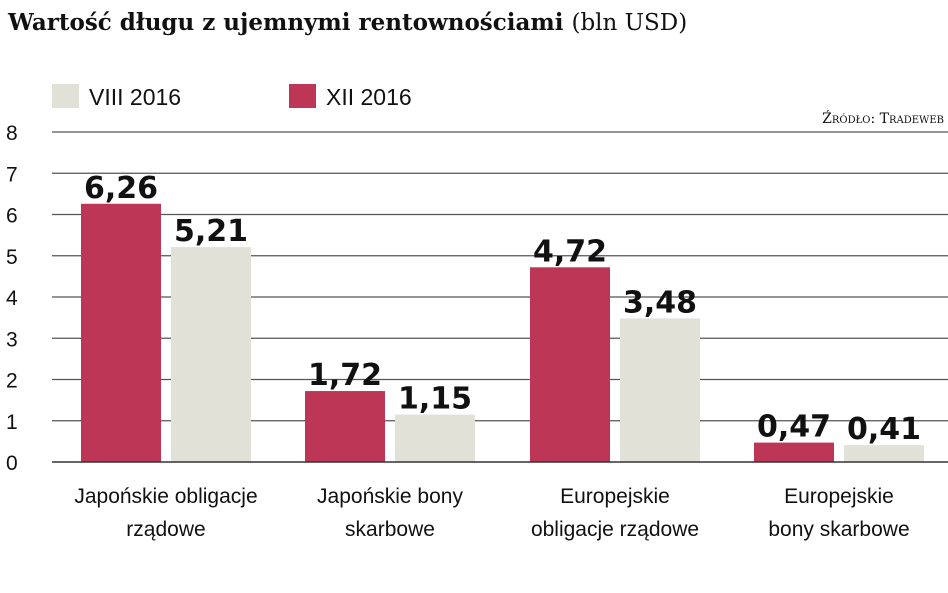 This screenshot has width=948, height=593. Describe the element at coordinates (285, 22) in the screenshot. I see `chart-title-main: Wartość długu z ujemnymi rentownościami` at that location.